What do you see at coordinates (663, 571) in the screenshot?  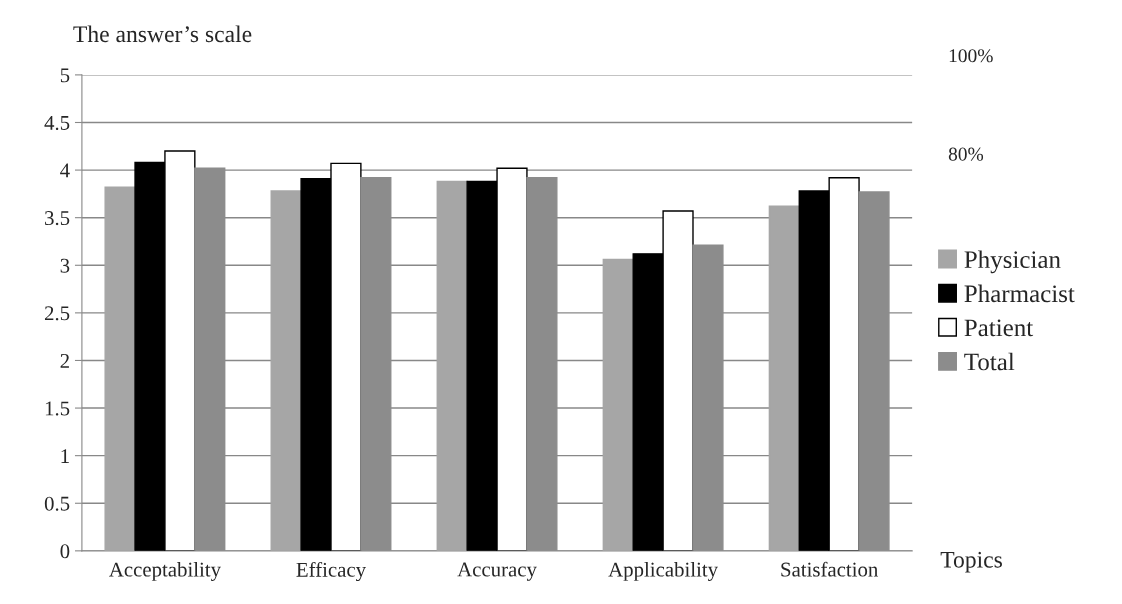 I see `x-tick-label: Applicability` at bounding box center [663, 571].